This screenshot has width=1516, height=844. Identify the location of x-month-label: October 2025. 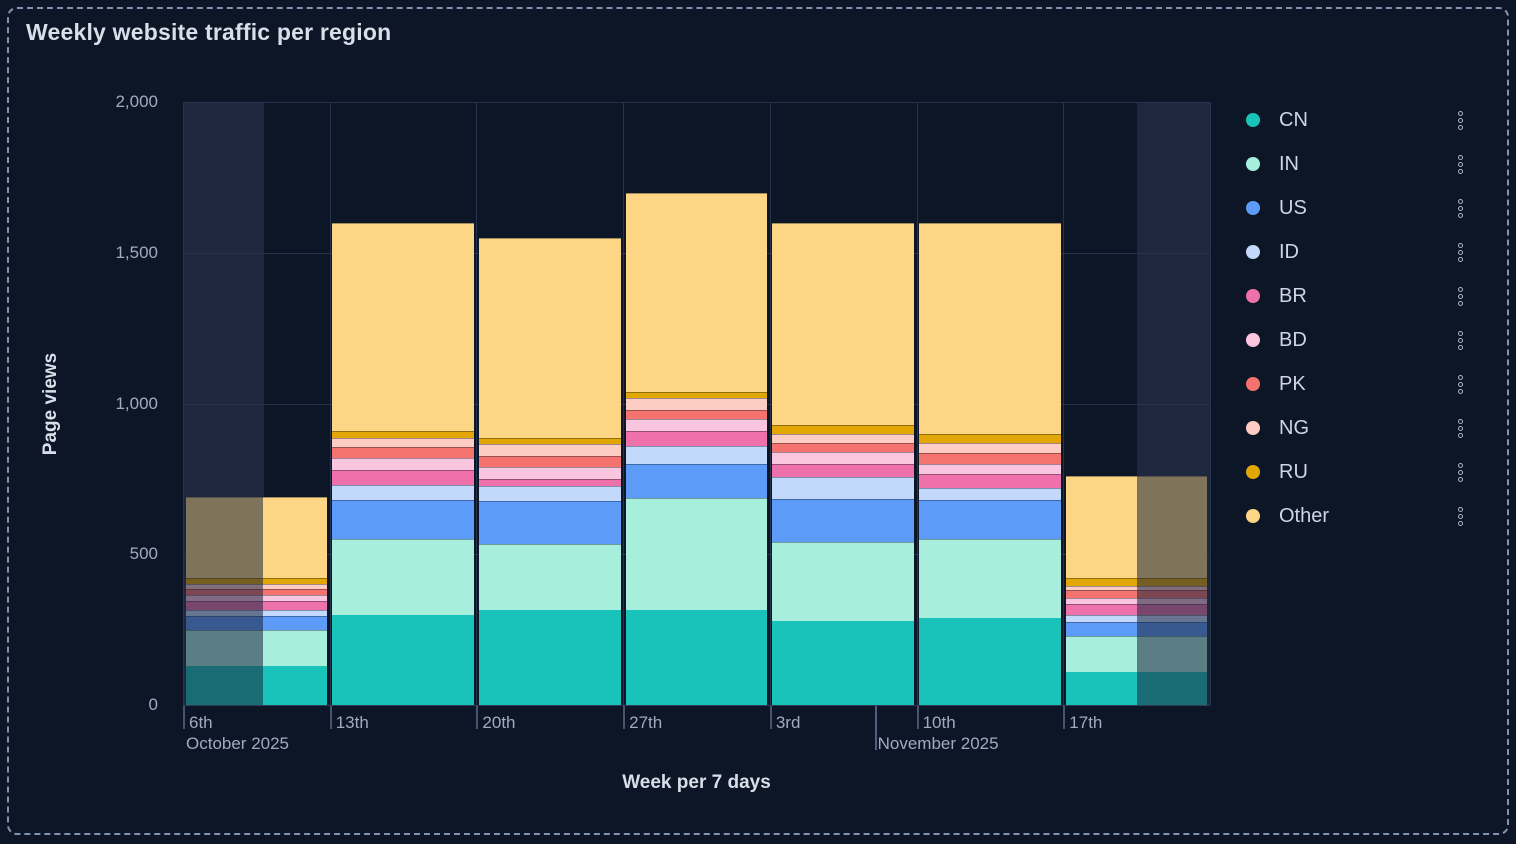
(238, 743).